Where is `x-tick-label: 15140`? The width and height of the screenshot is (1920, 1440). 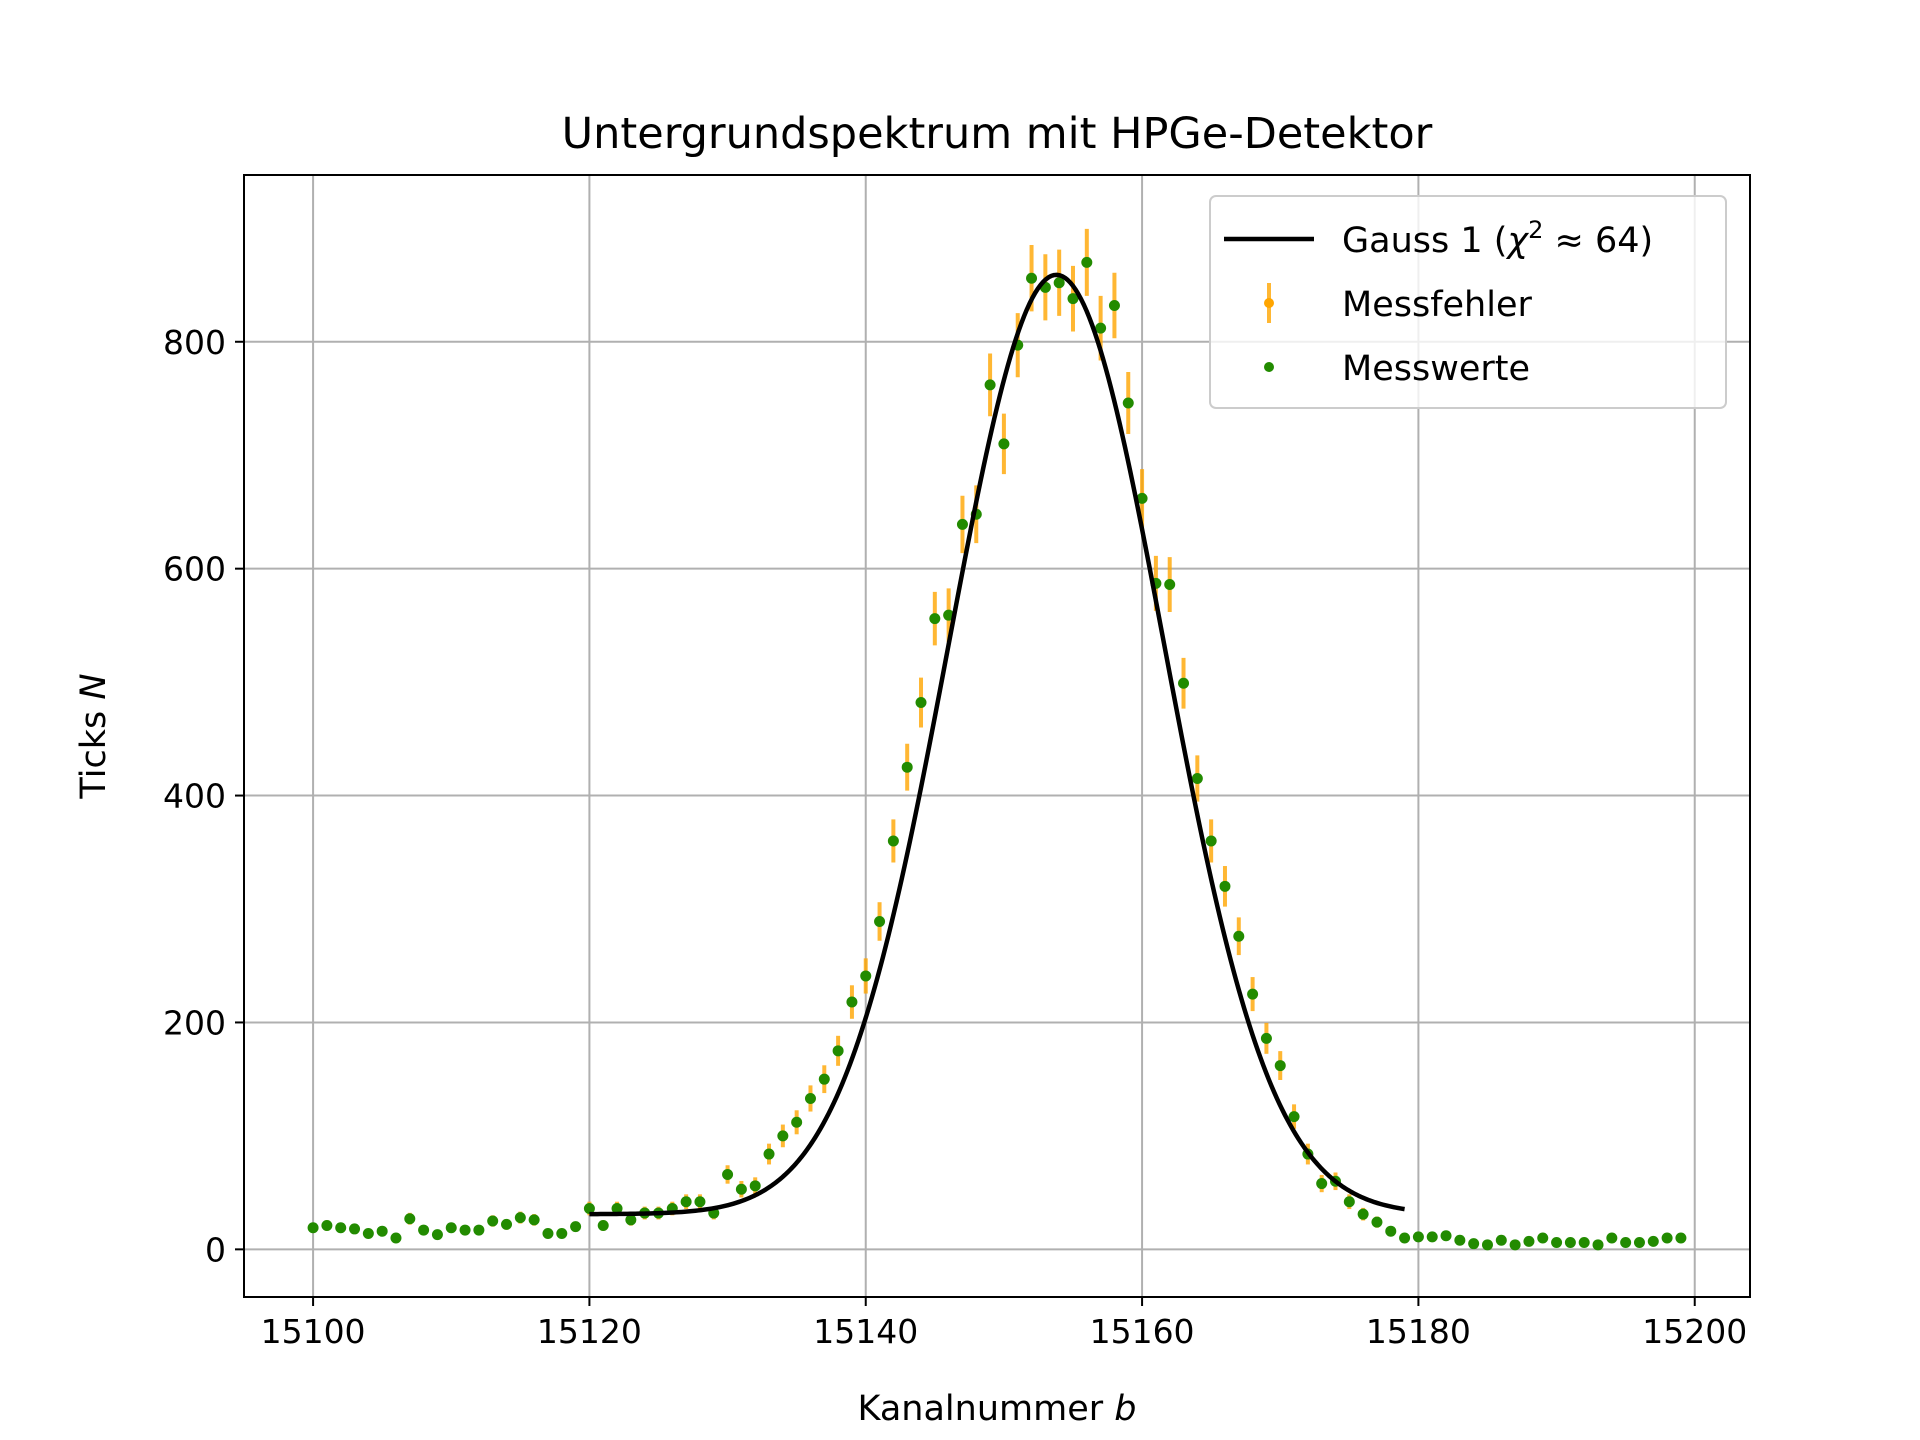 x-tick-label: 15140 is located at coordinates (865, 1331).